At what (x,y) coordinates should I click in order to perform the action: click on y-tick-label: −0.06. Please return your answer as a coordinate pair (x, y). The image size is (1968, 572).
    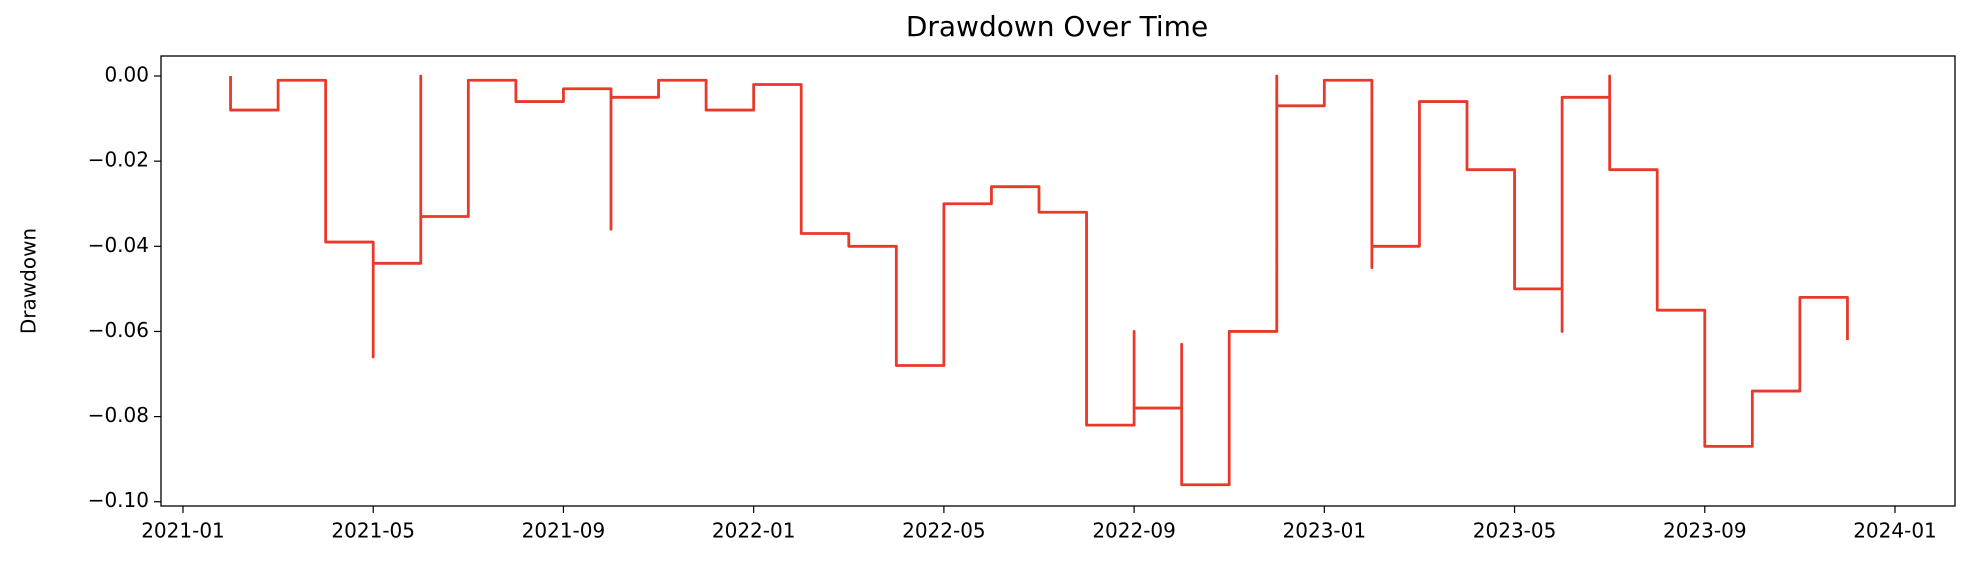
    Looking at the image, I should click on (118, 330).